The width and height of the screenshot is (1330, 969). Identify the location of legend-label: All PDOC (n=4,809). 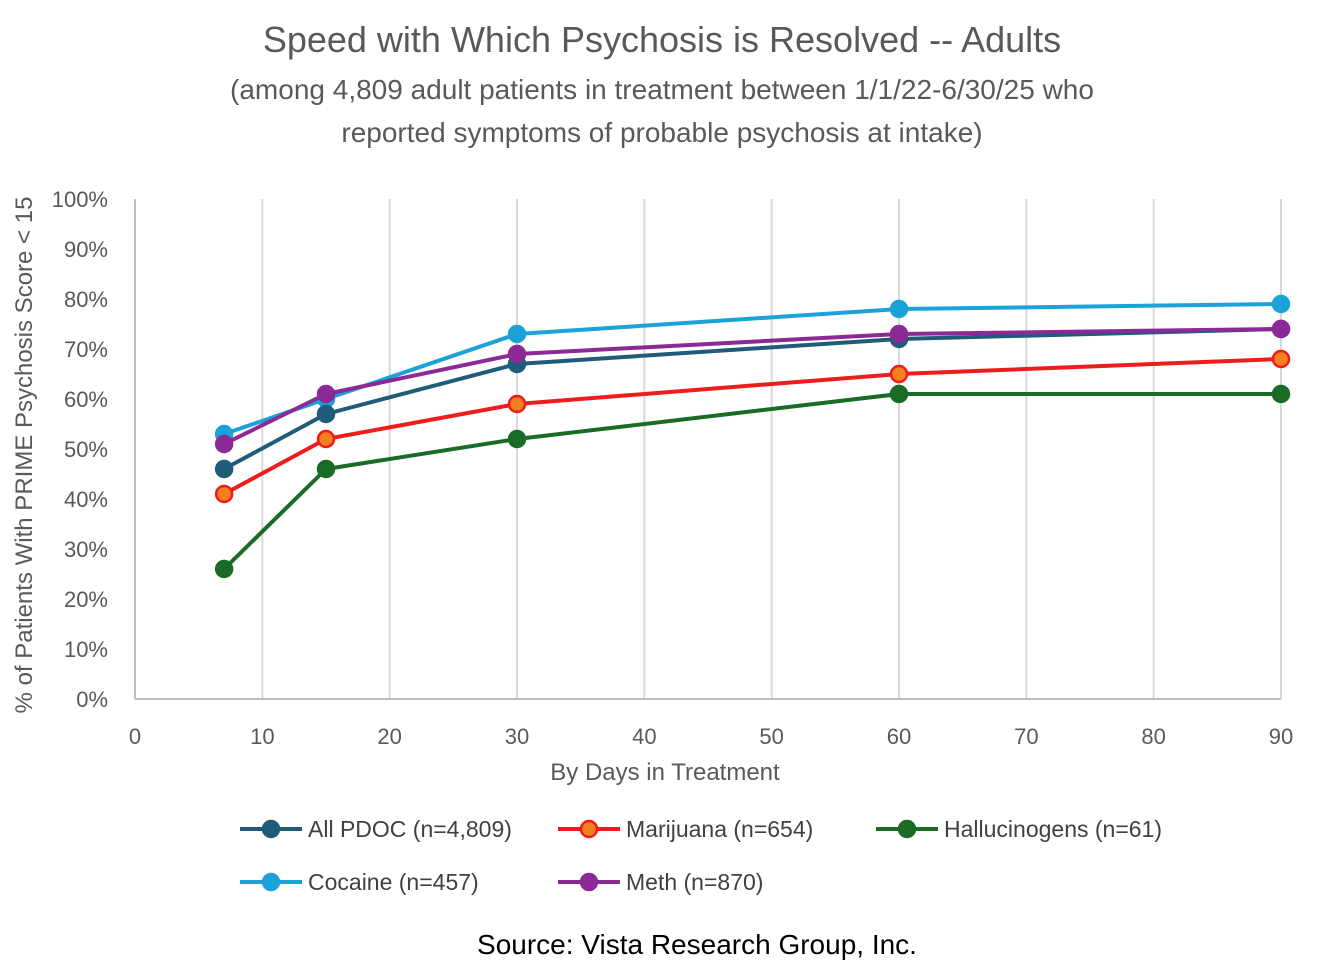
(410, 829).